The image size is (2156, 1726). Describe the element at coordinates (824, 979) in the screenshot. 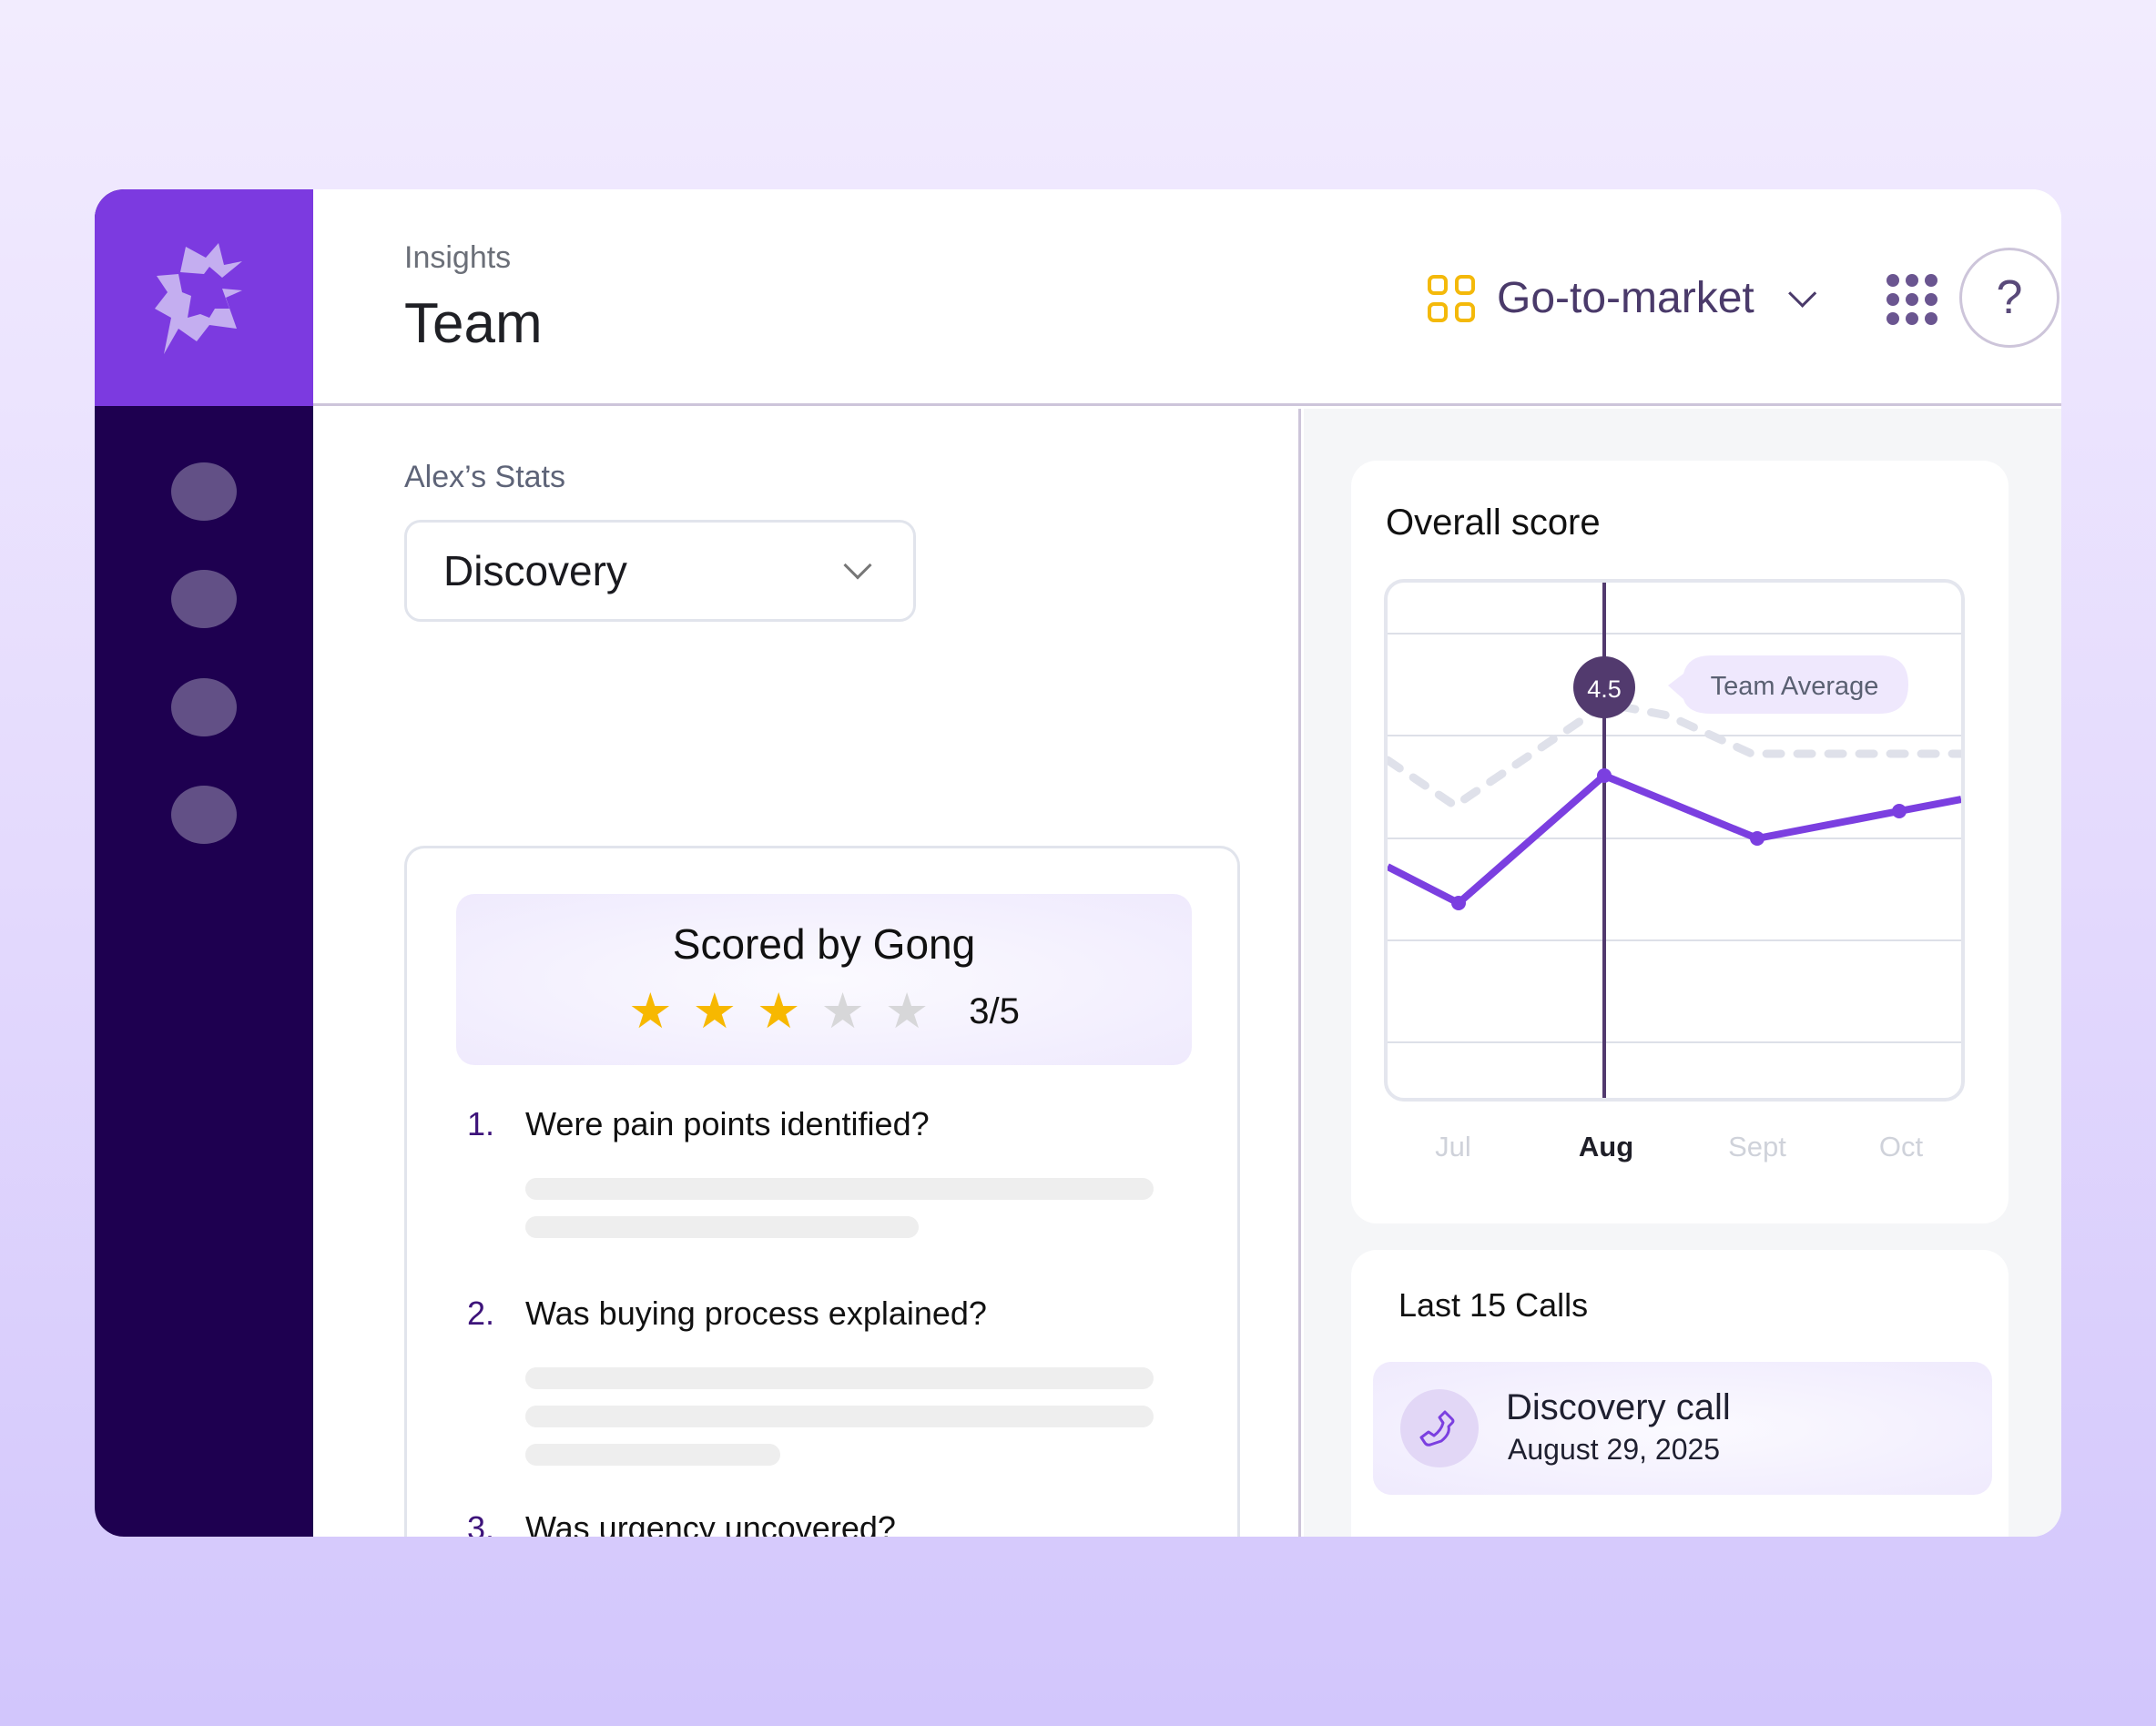

I see `scored-summary: Scored by Gong ★ ★ ★ ★ ★ 3/5` at that location.